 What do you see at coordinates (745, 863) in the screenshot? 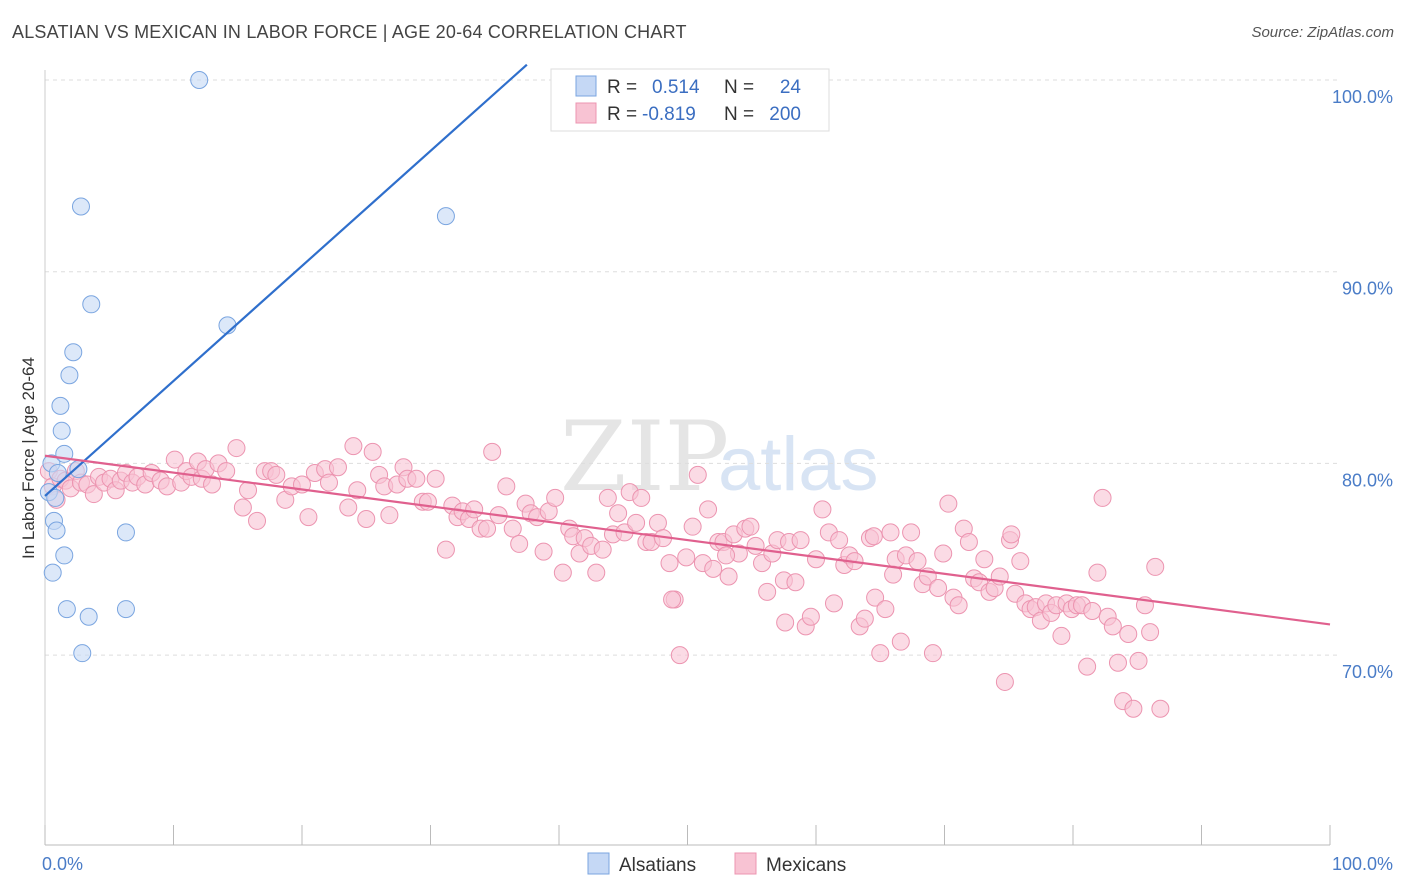
I see `bottom-legend-swatch-mexicans` at bounding box center [745, 863].